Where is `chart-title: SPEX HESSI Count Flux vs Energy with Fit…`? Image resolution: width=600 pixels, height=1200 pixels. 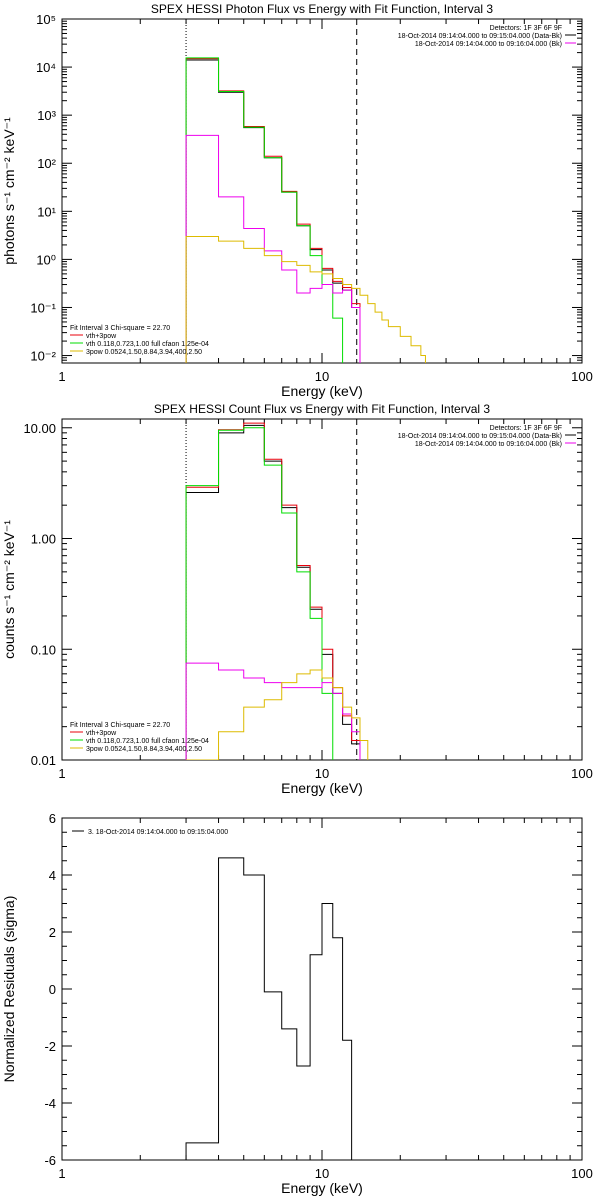 chart-title: SPEX HESSI Count Flux vs Energy with Fit… is located at coordinates (322, 409).